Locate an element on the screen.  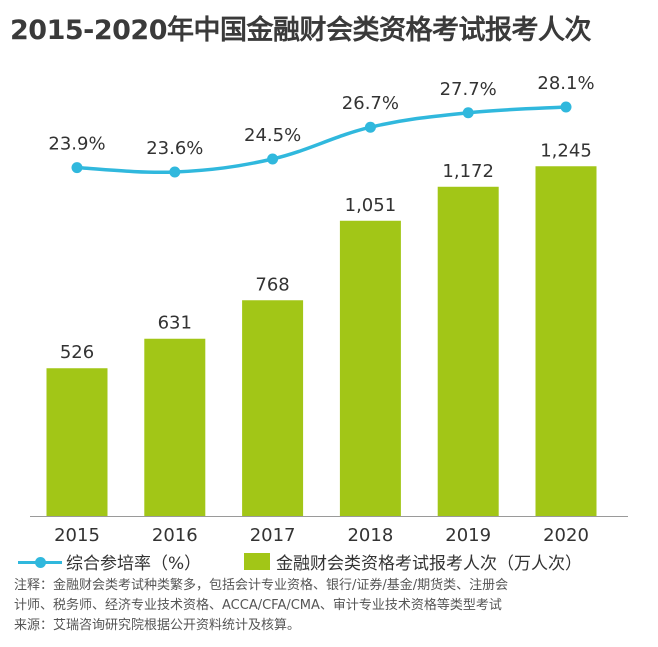
bar-2019 is located at coordinates (468, 351).